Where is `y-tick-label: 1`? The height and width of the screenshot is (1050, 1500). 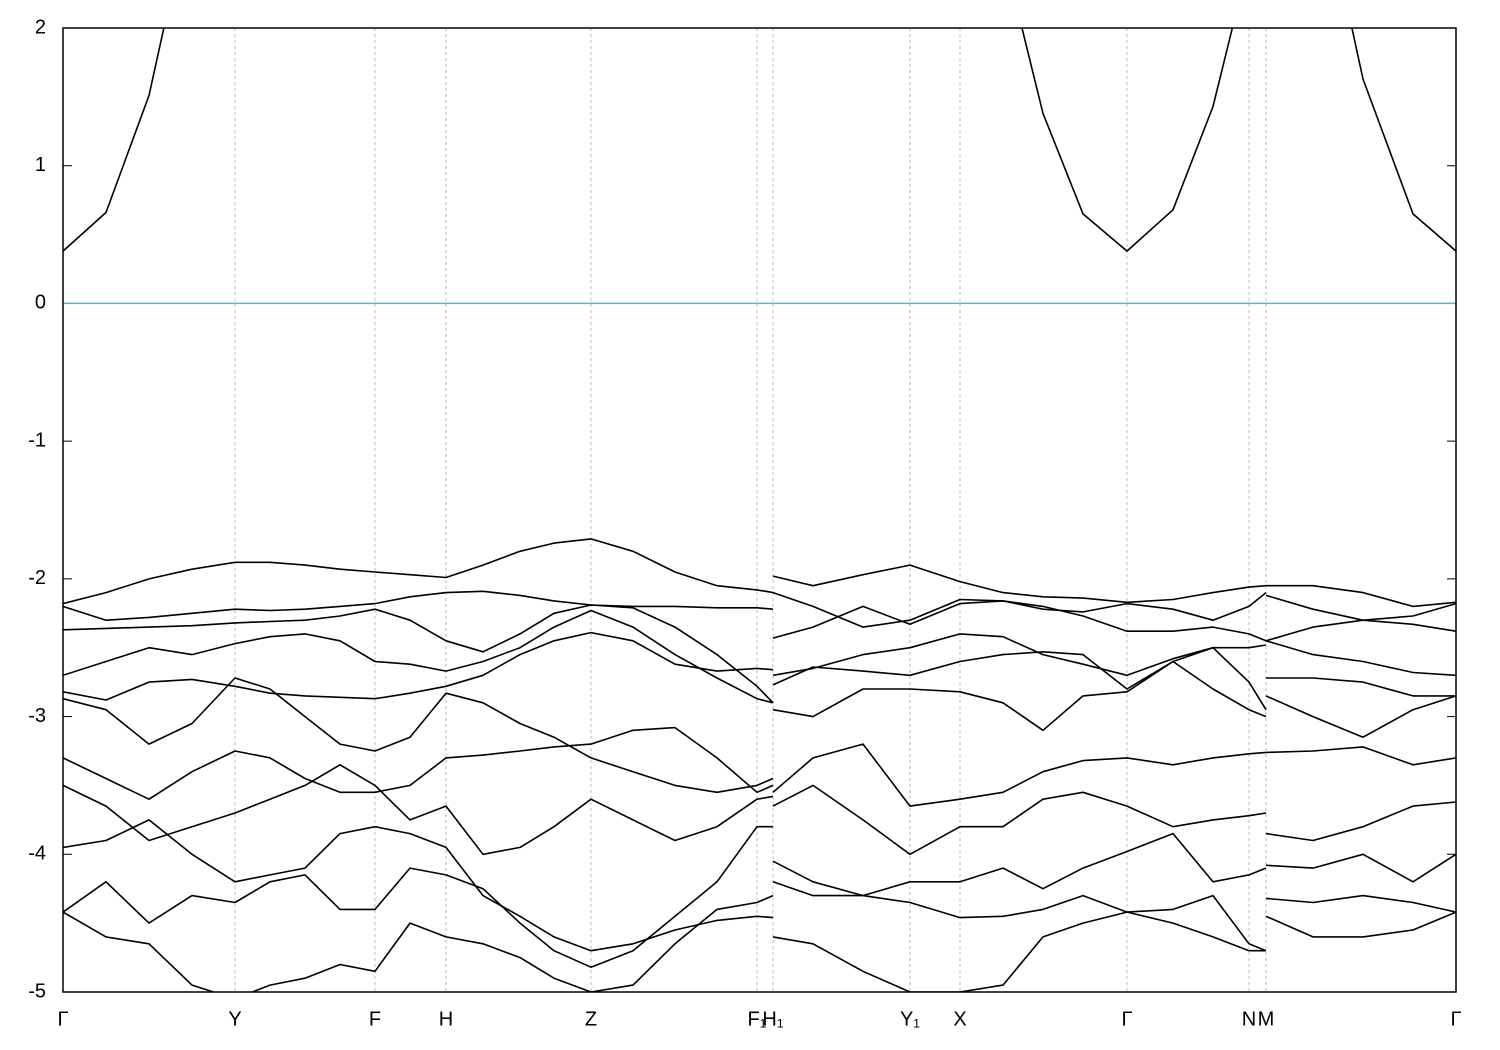 y-tick-label: 1 is located at coordinates (40, 165).